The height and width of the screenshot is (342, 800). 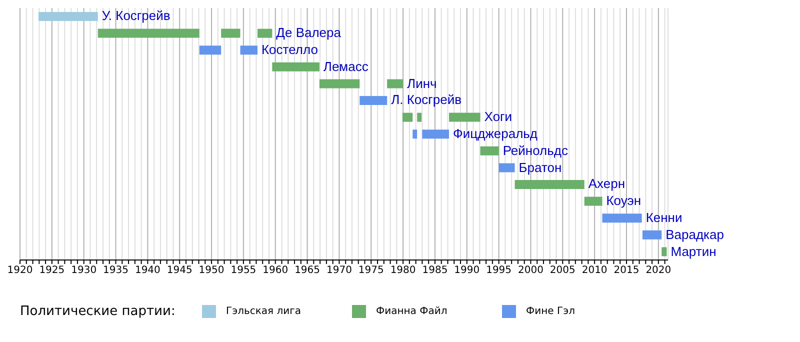 What do you see at coordinates (403, 270) in the screenshot?
I see `x-tick-label: 1980` at bounding box center [403, 270].